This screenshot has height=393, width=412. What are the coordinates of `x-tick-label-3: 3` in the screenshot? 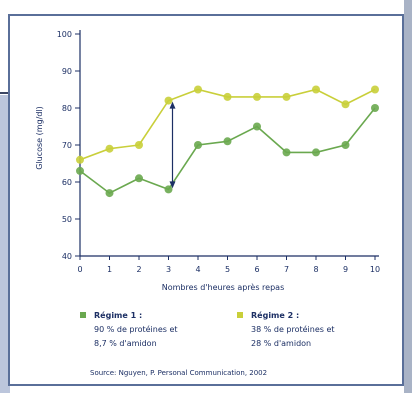 It's located at (168, 269).